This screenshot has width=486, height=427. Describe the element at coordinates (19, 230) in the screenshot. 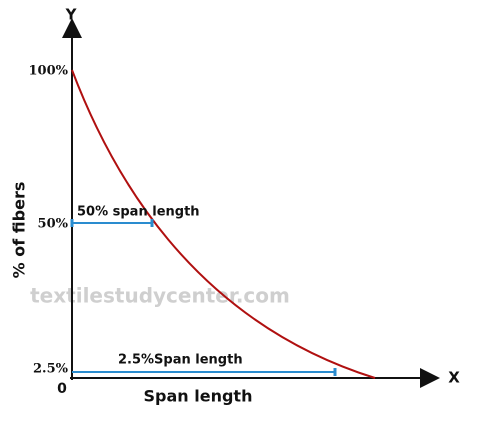

I see `y-axis-title: % of fibers` at that location.